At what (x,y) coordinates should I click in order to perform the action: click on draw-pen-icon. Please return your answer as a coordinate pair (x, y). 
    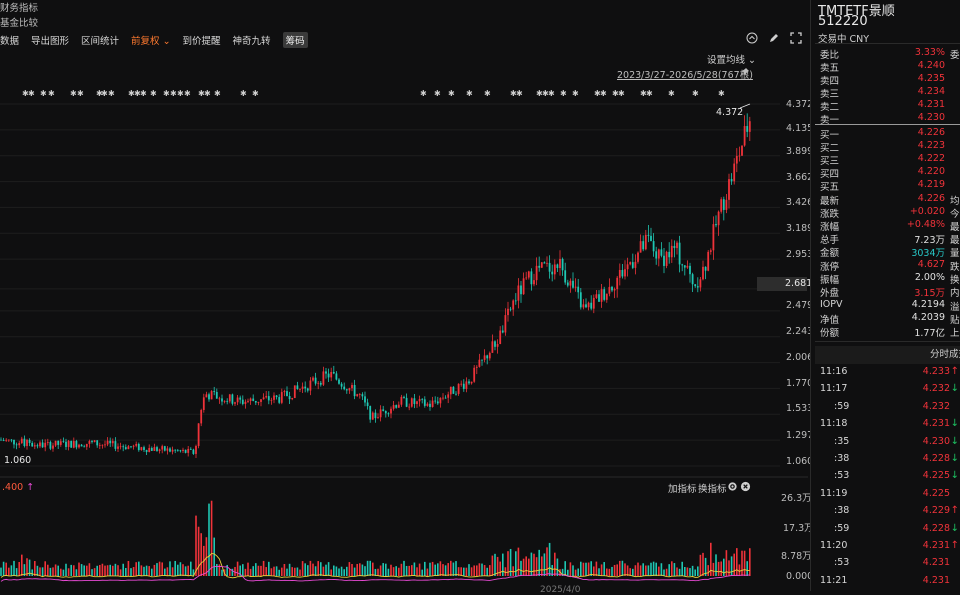
    Looking at the image, I should click on (774, 39).